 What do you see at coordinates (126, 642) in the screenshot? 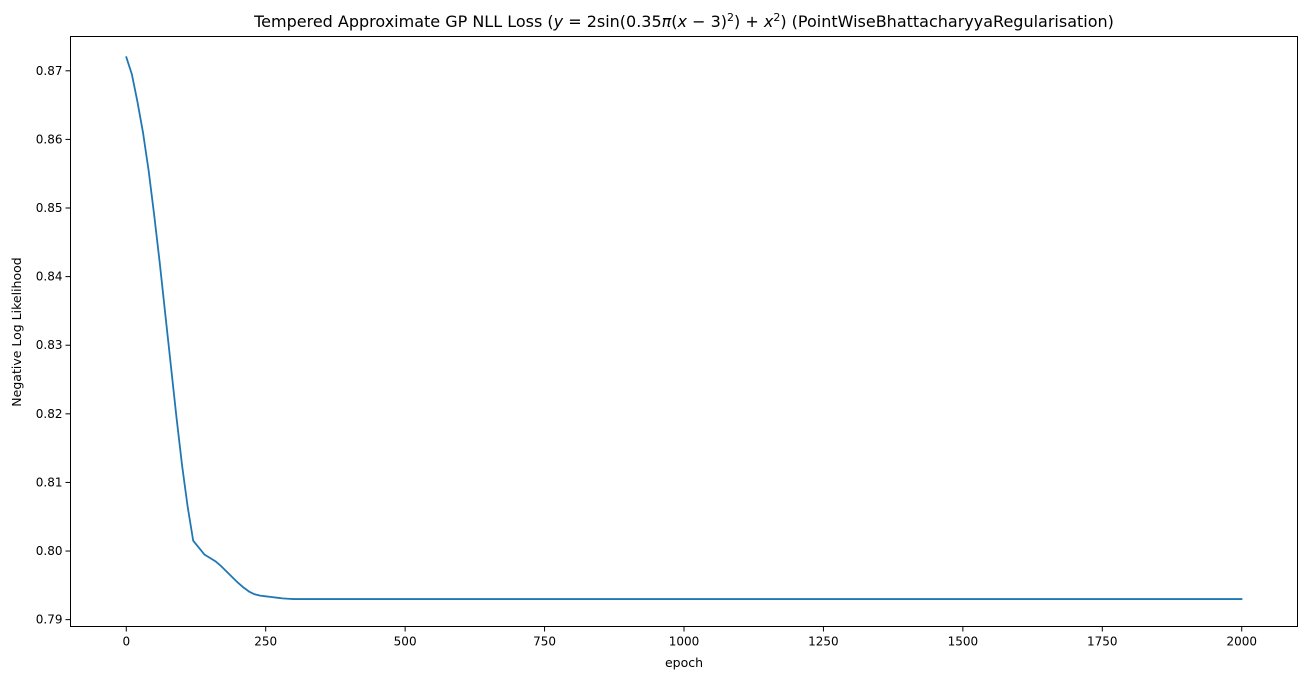
I see `x-tick-label: 0` at bounding box center [126, 642].